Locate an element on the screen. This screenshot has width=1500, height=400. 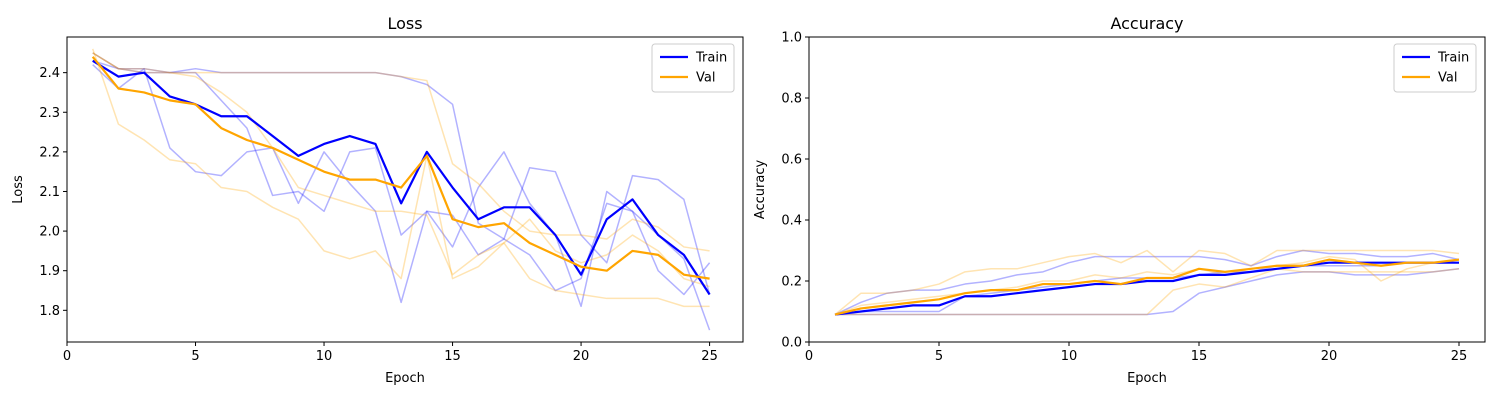
accuracy-chart-title: Accuracy is located at coordinates (1146, 23).